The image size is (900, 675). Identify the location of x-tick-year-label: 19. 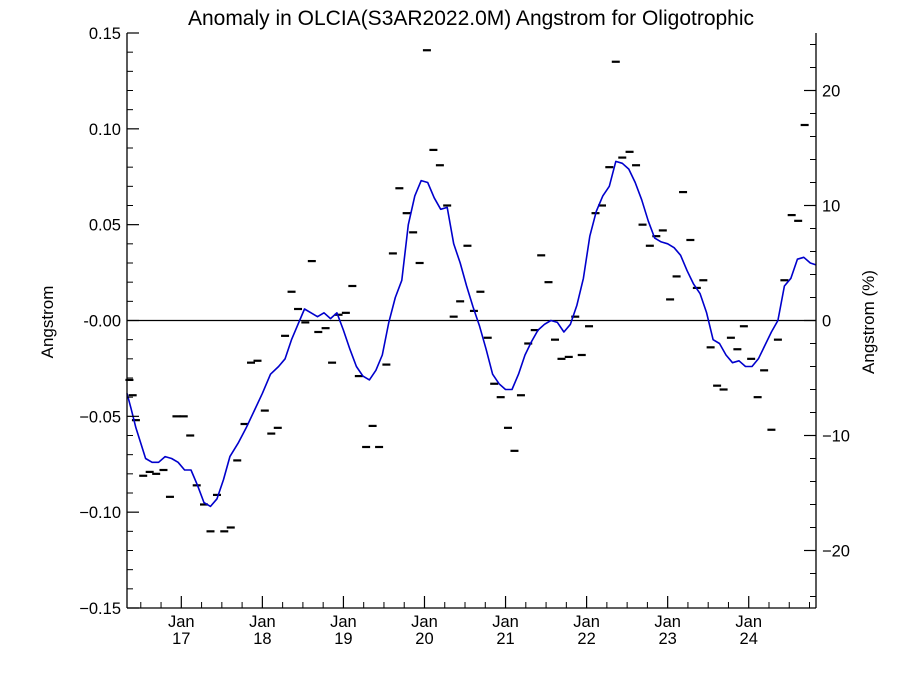
(343, 639).